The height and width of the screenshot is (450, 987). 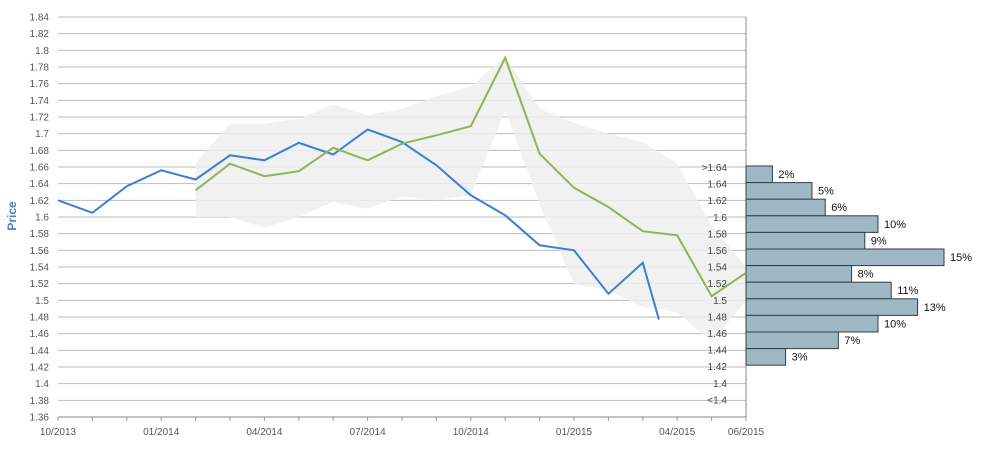 I want to click on x-tick-label: 06/2015, so click(x=746, y=432).